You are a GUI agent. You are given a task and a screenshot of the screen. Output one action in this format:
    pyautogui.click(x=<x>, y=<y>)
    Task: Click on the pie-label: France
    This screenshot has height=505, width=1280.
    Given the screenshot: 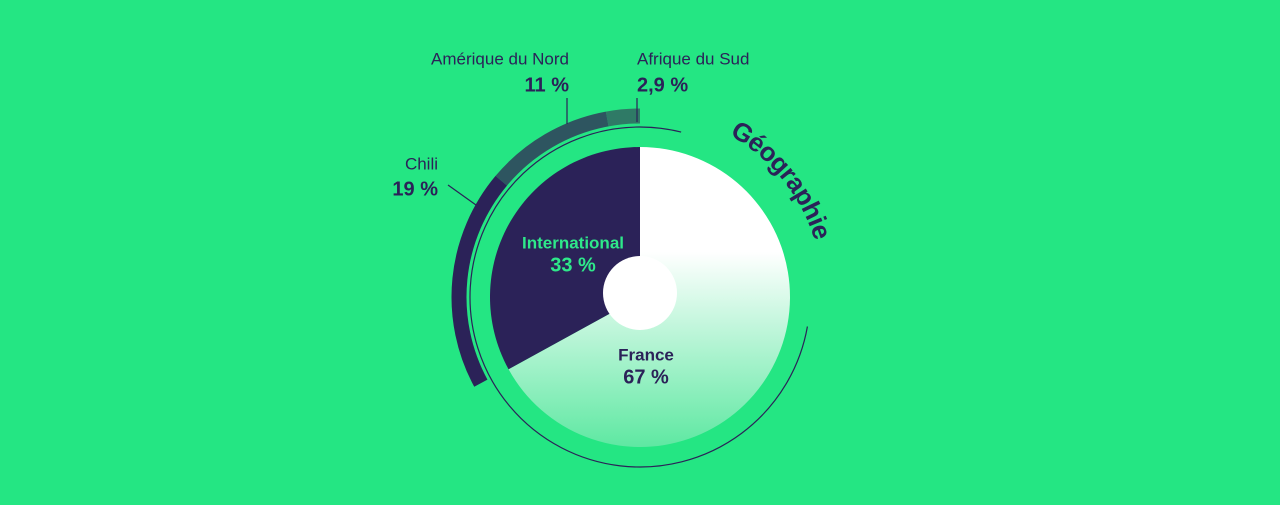 What is the action you would take?
    pyautogui.click(x=646, y=354)
    